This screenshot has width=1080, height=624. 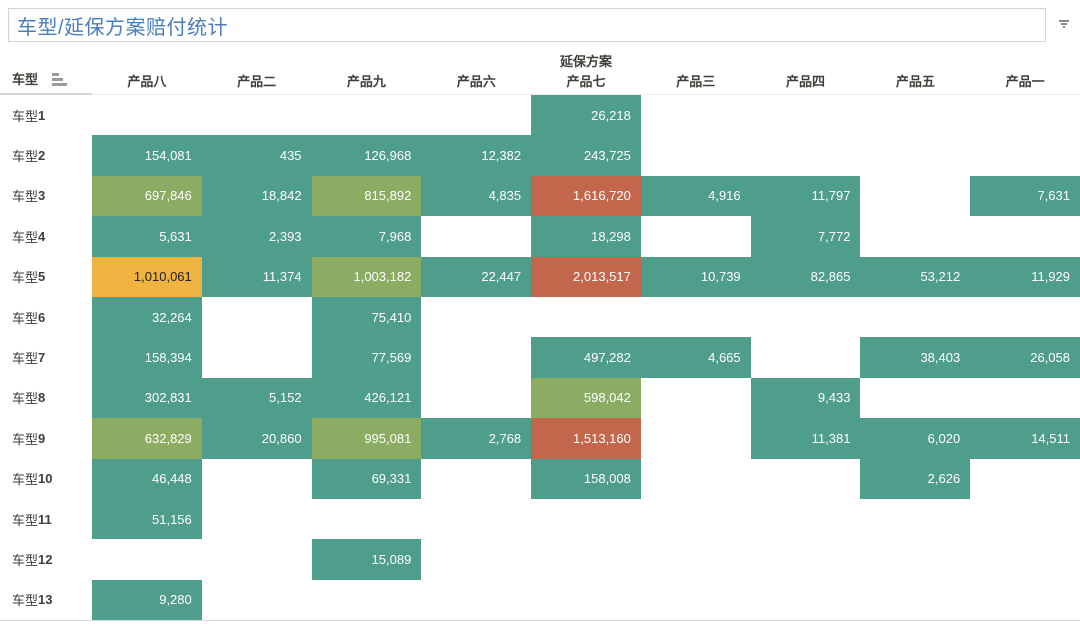 What do you see at coordinates (147, 155) in the screenshot?
I see `heatmap-cell: 154,081` at bounding box center [147, 155].